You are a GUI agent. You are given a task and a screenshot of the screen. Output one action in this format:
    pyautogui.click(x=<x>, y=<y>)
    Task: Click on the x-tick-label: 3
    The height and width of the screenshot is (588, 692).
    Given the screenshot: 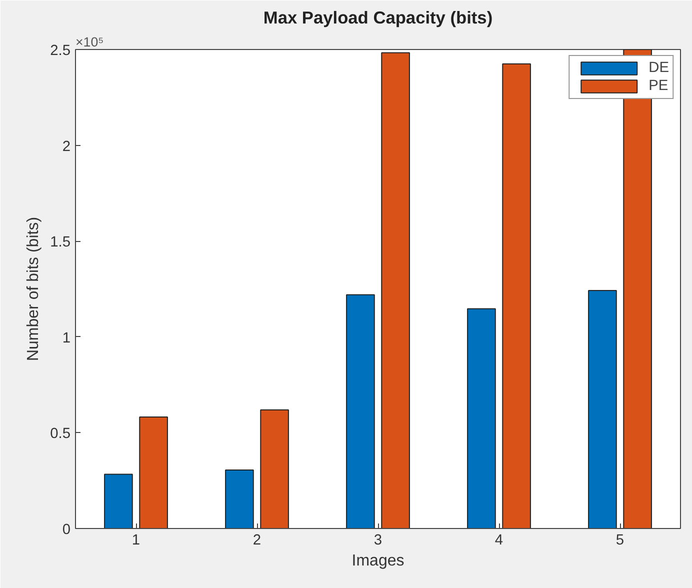 What is the action you would take?
    pyautogui.click(x=378, y=540)
    